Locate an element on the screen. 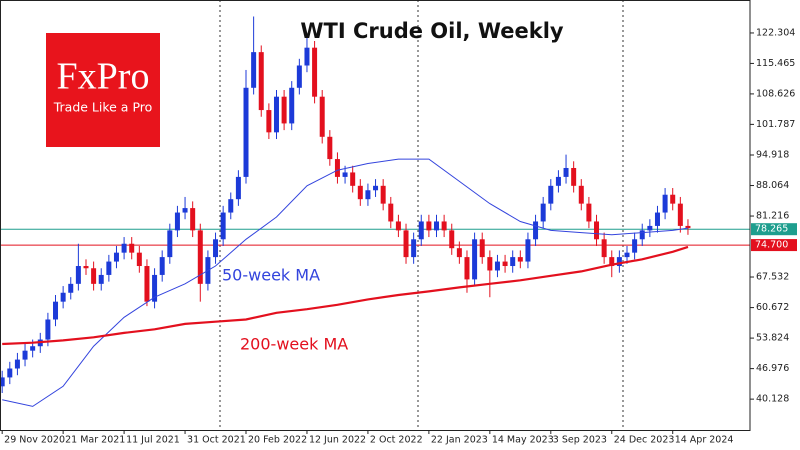 This screenshot has height=450, width=800. y-tick-label: 108.626 is located at coordinates (775, 93).